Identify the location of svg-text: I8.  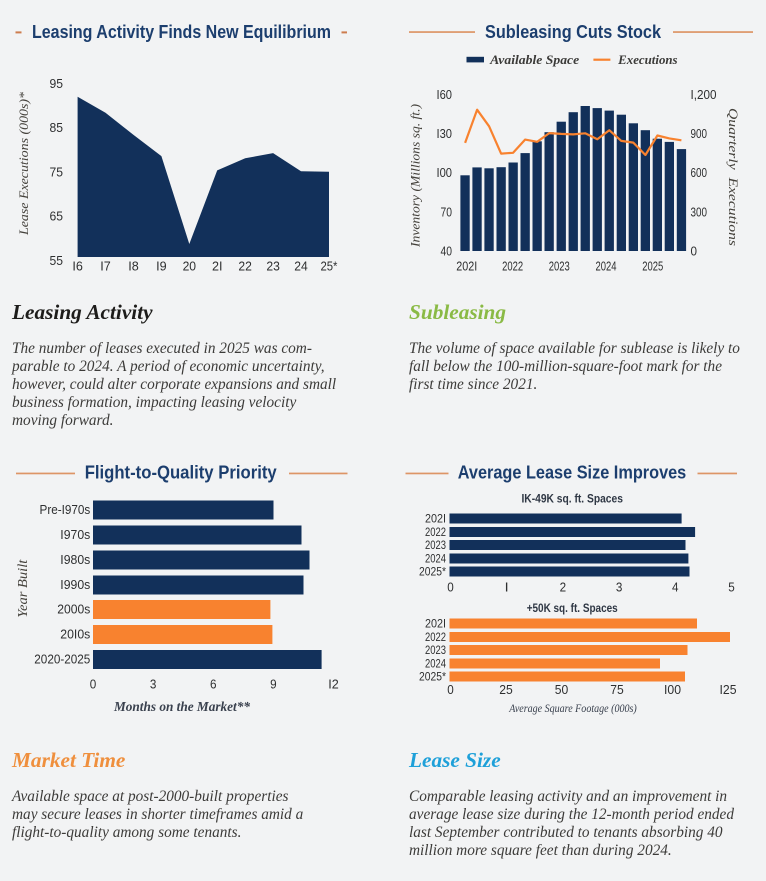
(133, 266).